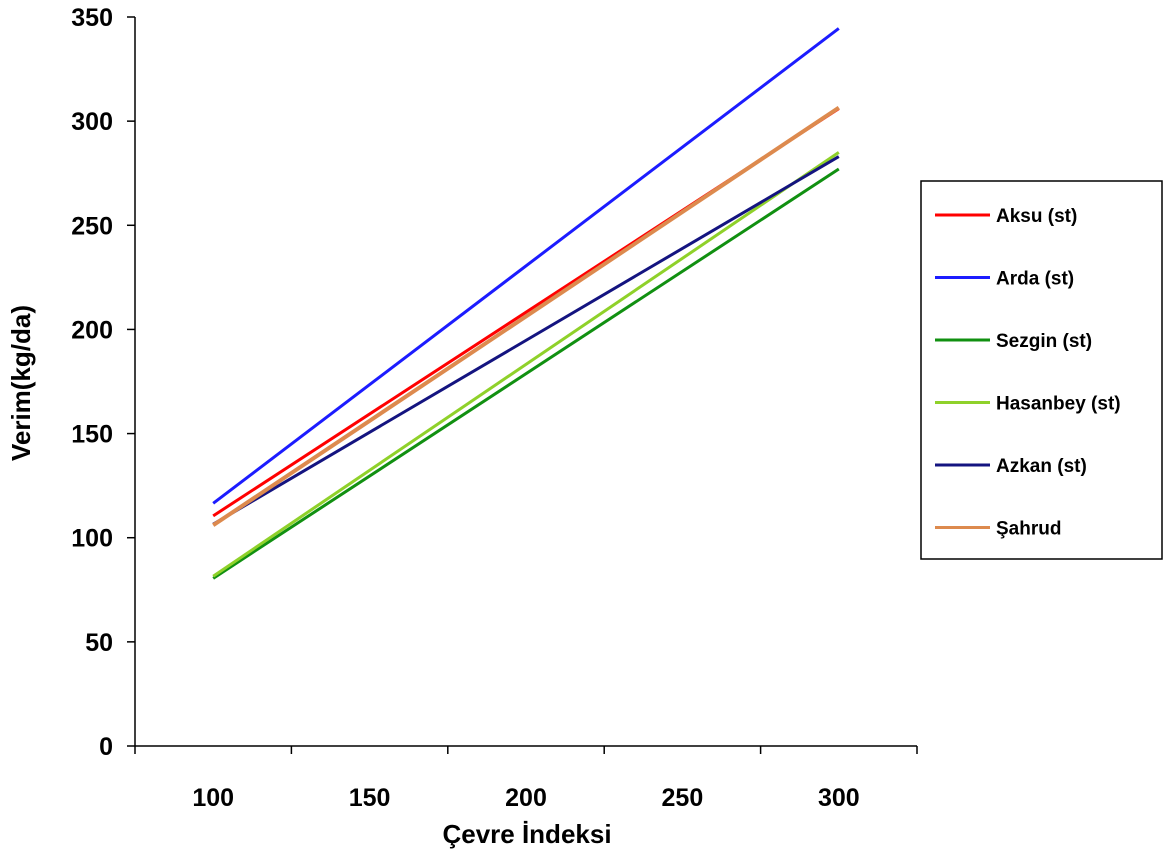 Image resolution: width=1167 pixels, height=855 pixels. I want to click on legend-label: Aksu (st), so click(1036, 216).